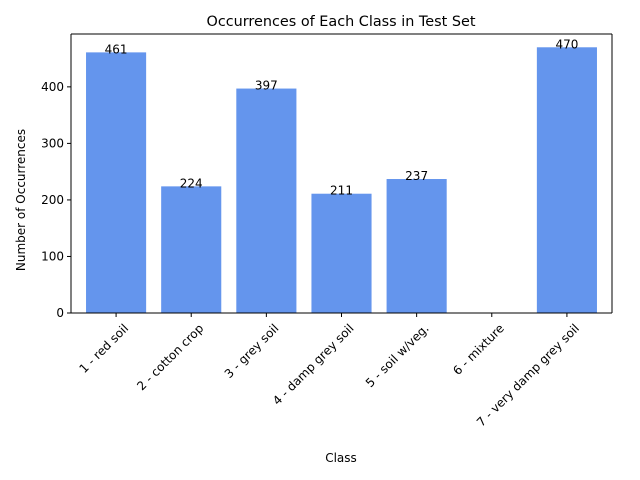  I want to click on bar-value-label: 211, so click(341, 191).